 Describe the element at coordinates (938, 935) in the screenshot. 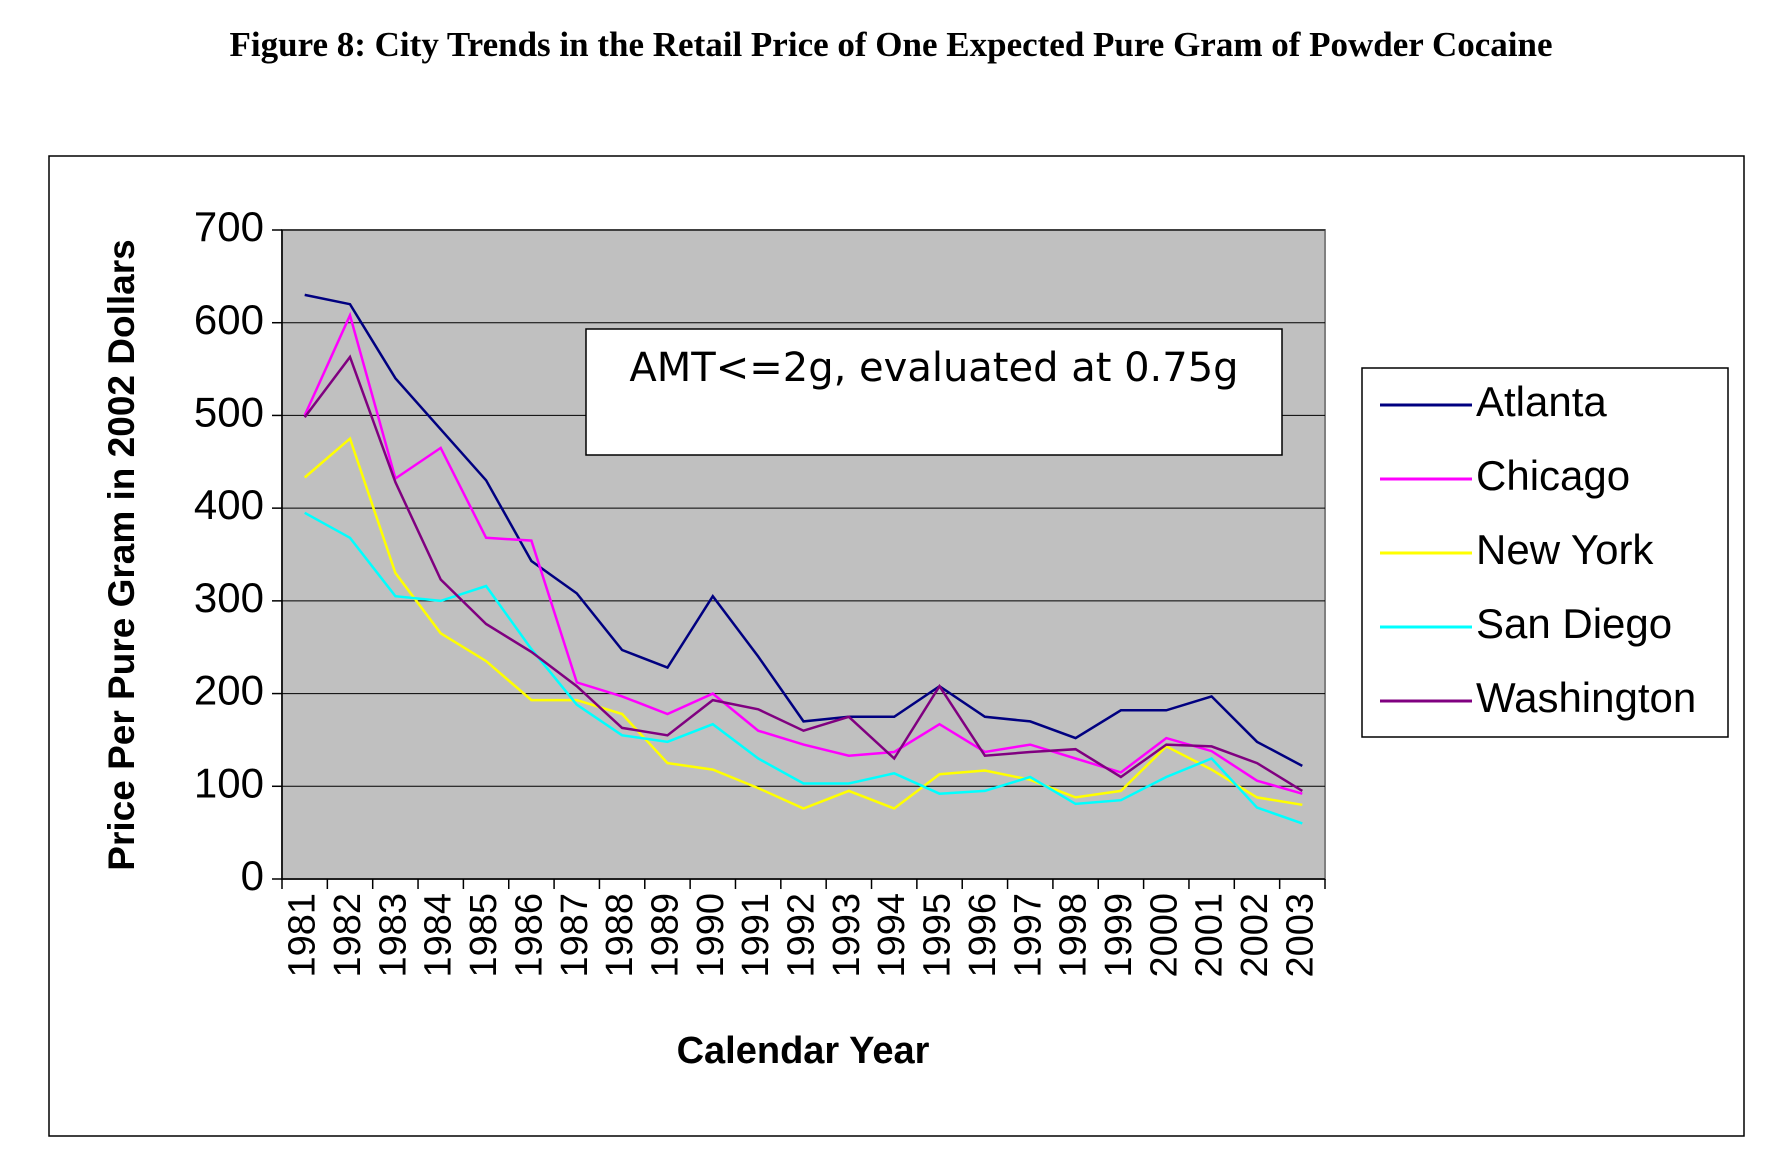

I see `x-tick-label: 1995` at that location.